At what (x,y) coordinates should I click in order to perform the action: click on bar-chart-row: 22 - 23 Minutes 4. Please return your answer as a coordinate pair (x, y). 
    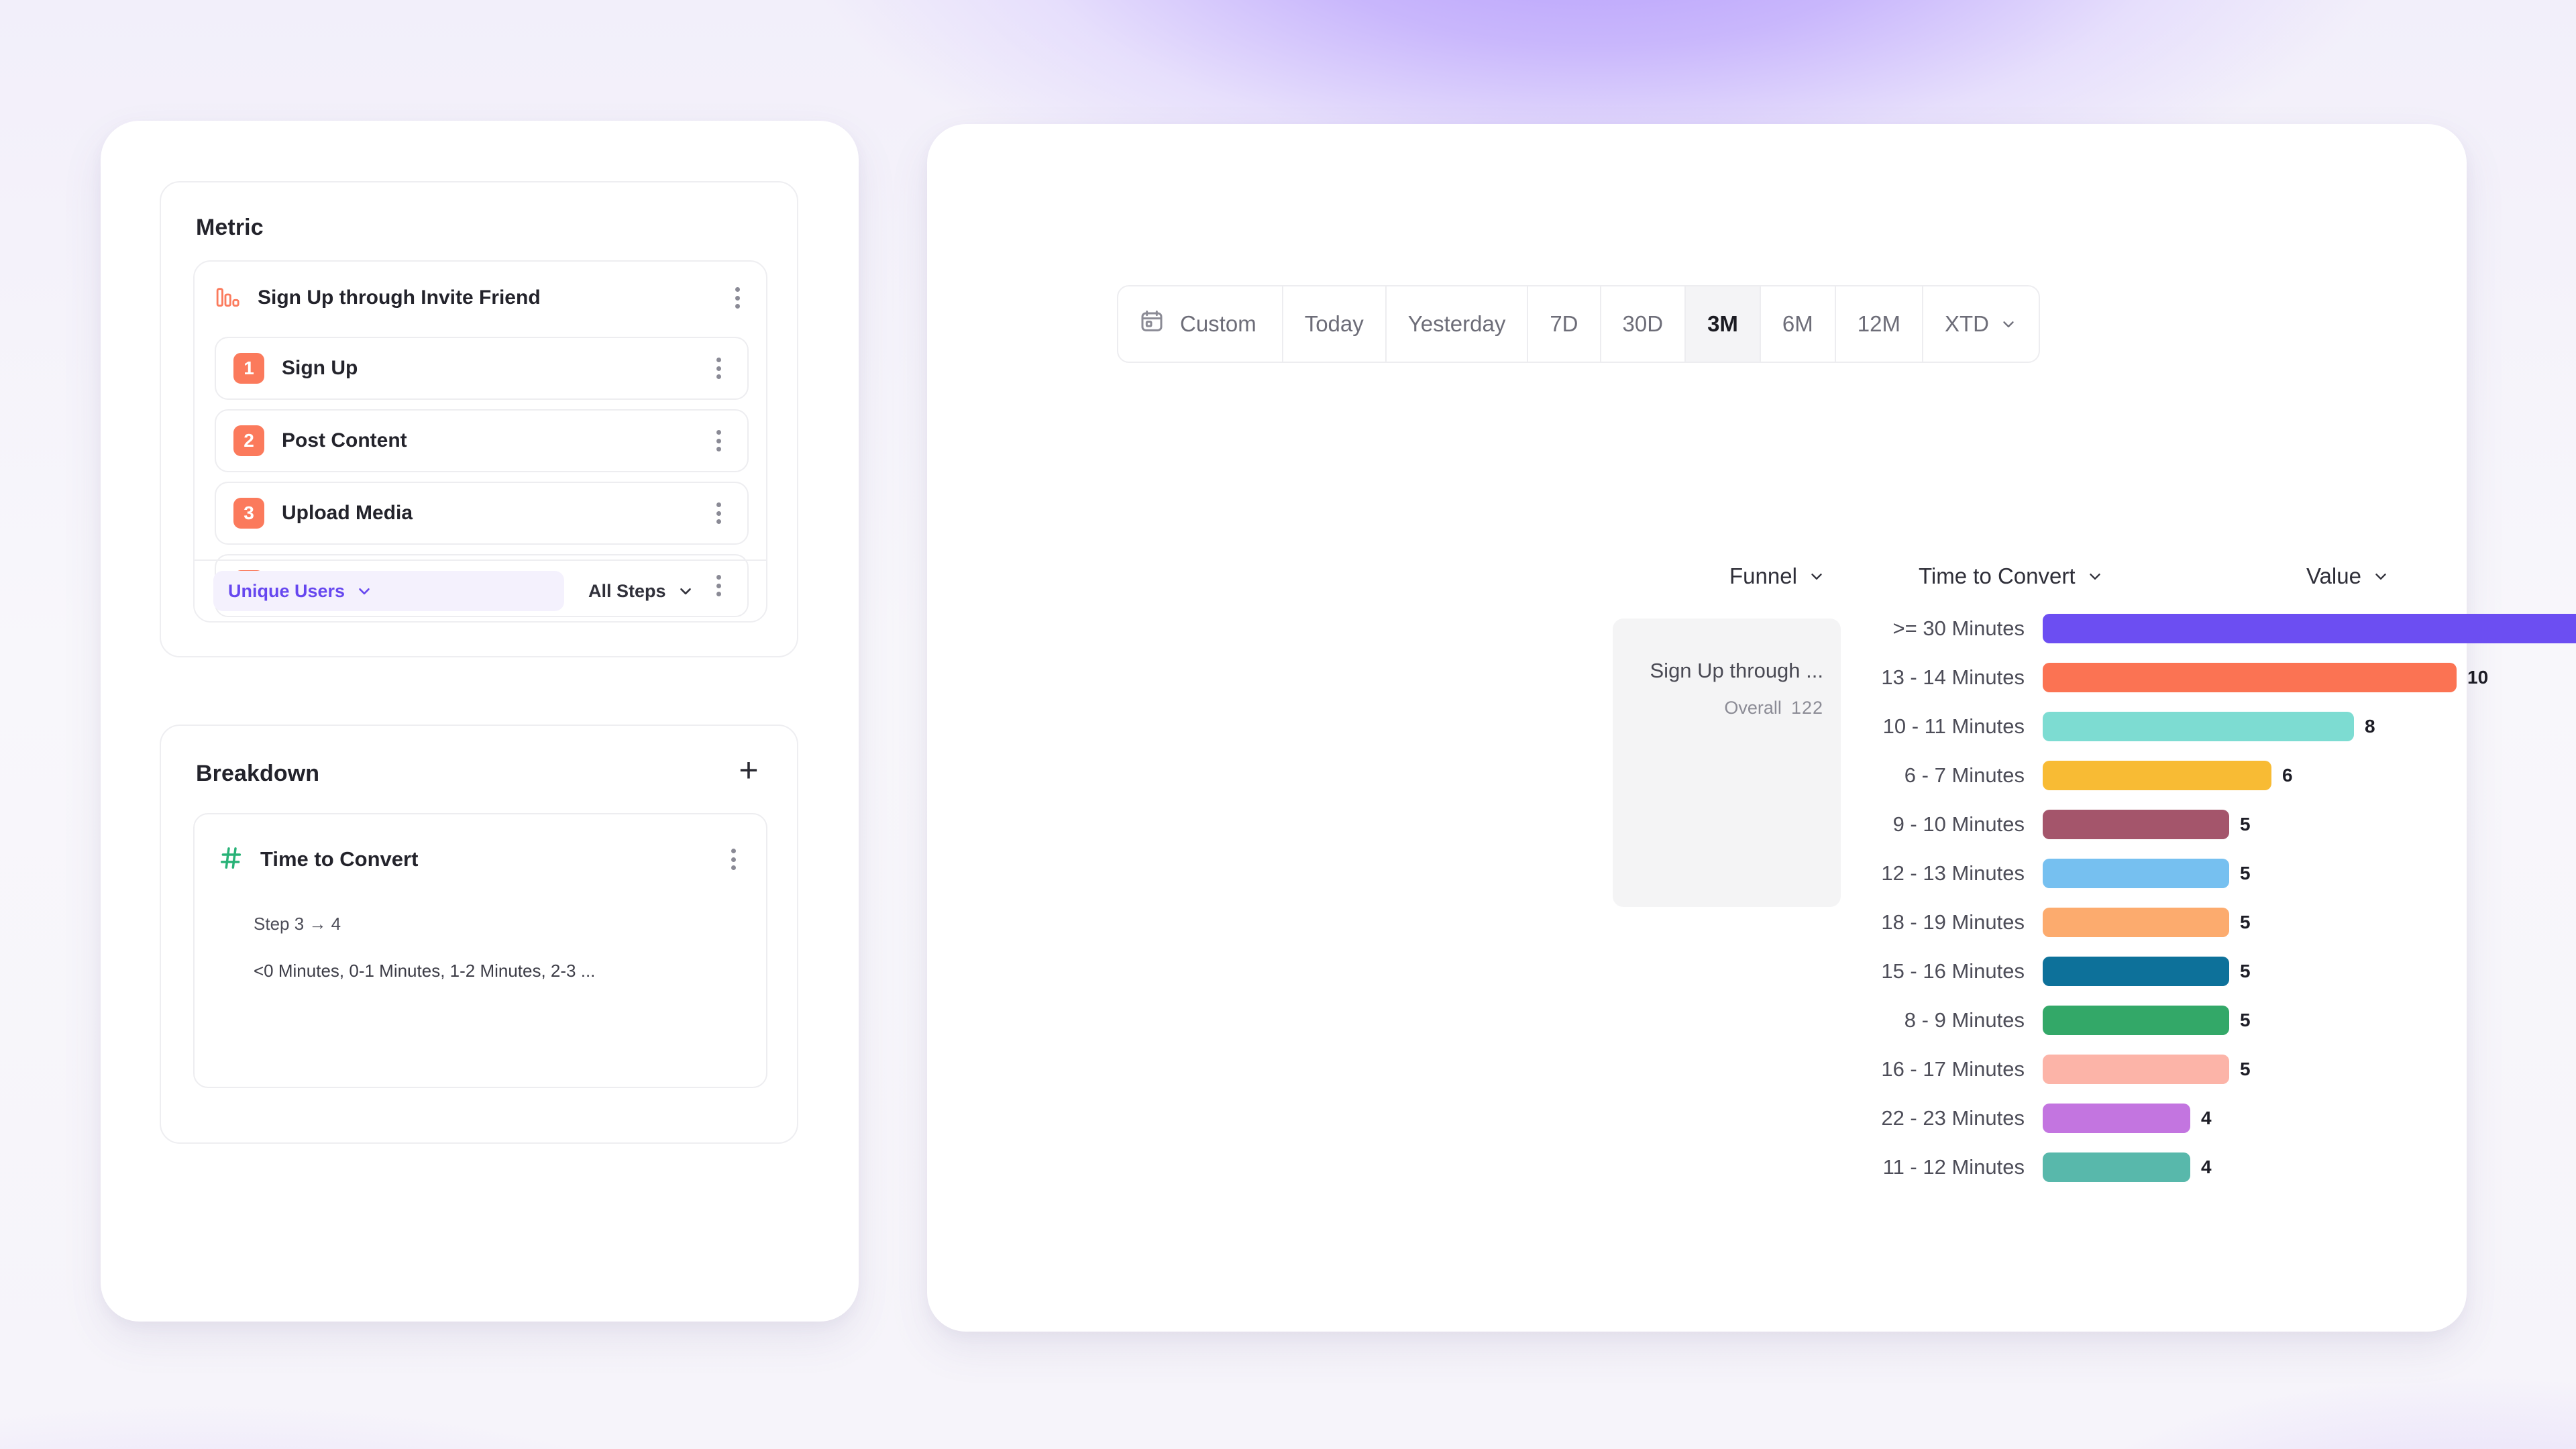
    Looking at the image, I should click on (1697, 1118).